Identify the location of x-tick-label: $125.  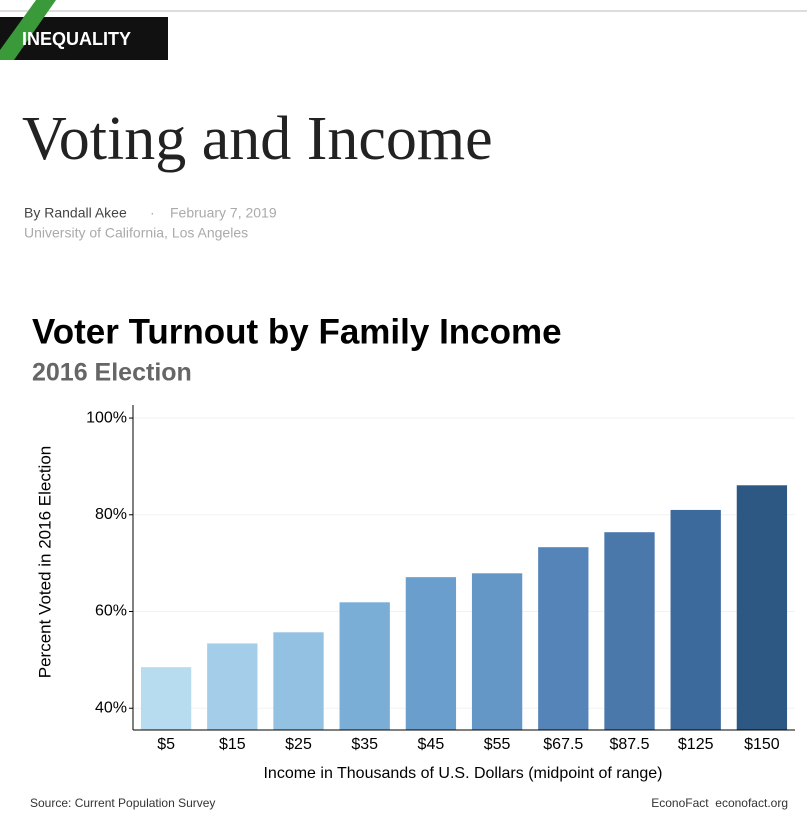
(696, 744).